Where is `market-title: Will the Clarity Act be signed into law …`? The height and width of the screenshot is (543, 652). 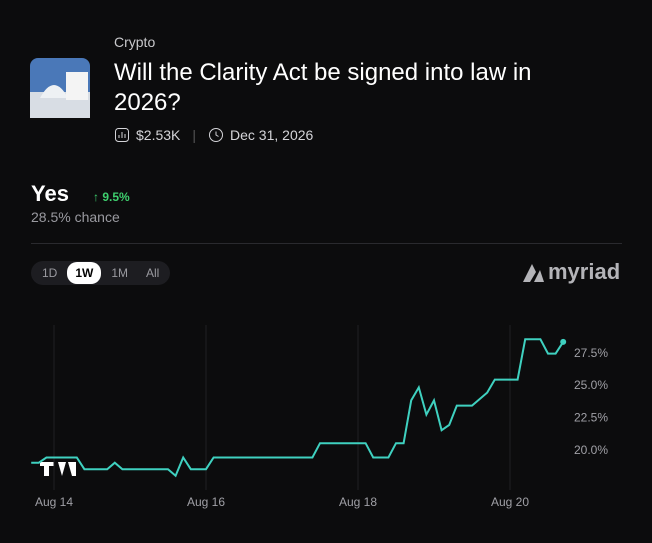
market-title: Will the Clarity Act be signed into law … is located at coordinates (323, 87).